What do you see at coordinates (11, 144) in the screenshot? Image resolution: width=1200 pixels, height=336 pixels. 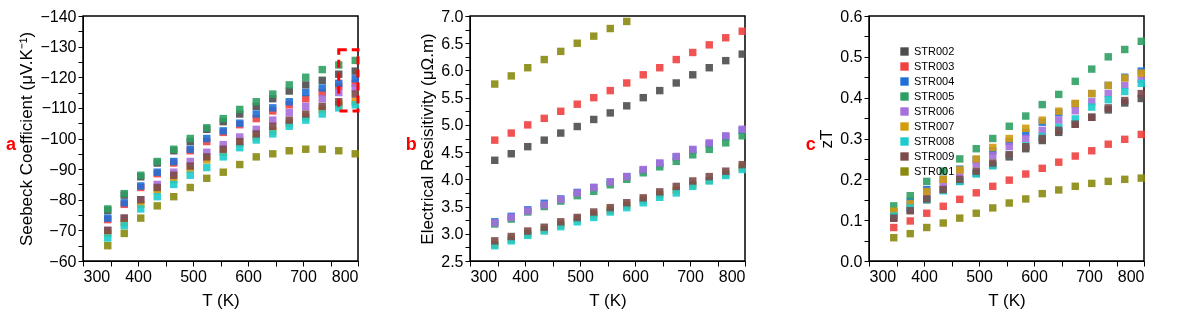 I see `text: a` at bounding box center [11, 144].